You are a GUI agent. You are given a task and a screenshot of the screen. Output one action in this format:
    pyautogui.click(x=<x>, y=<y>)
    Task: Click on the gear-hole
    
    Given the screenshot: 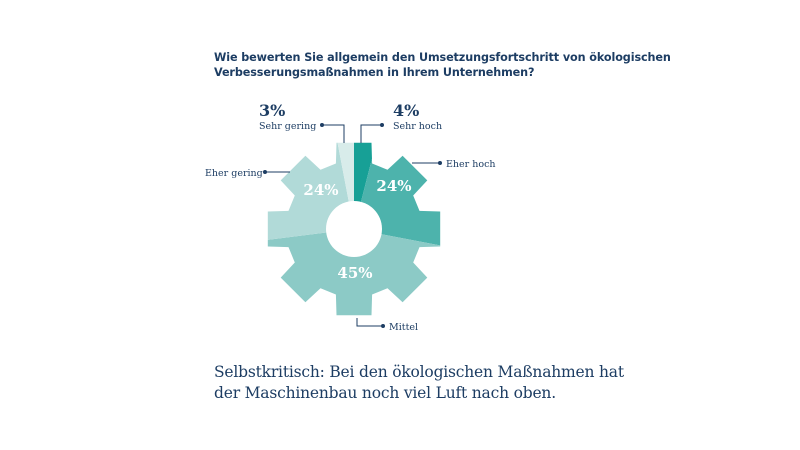 What is the action you would take?
    pyautogui.click(x=354, y=229)
    